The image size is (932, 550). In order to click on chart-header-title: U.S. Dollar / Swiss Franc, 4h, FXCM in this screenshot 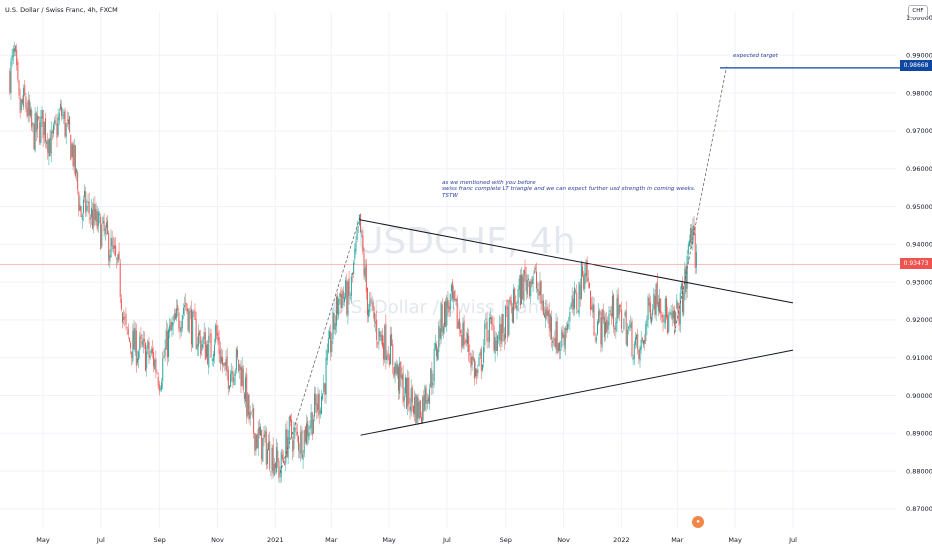, I will do `click(61, 10)`.